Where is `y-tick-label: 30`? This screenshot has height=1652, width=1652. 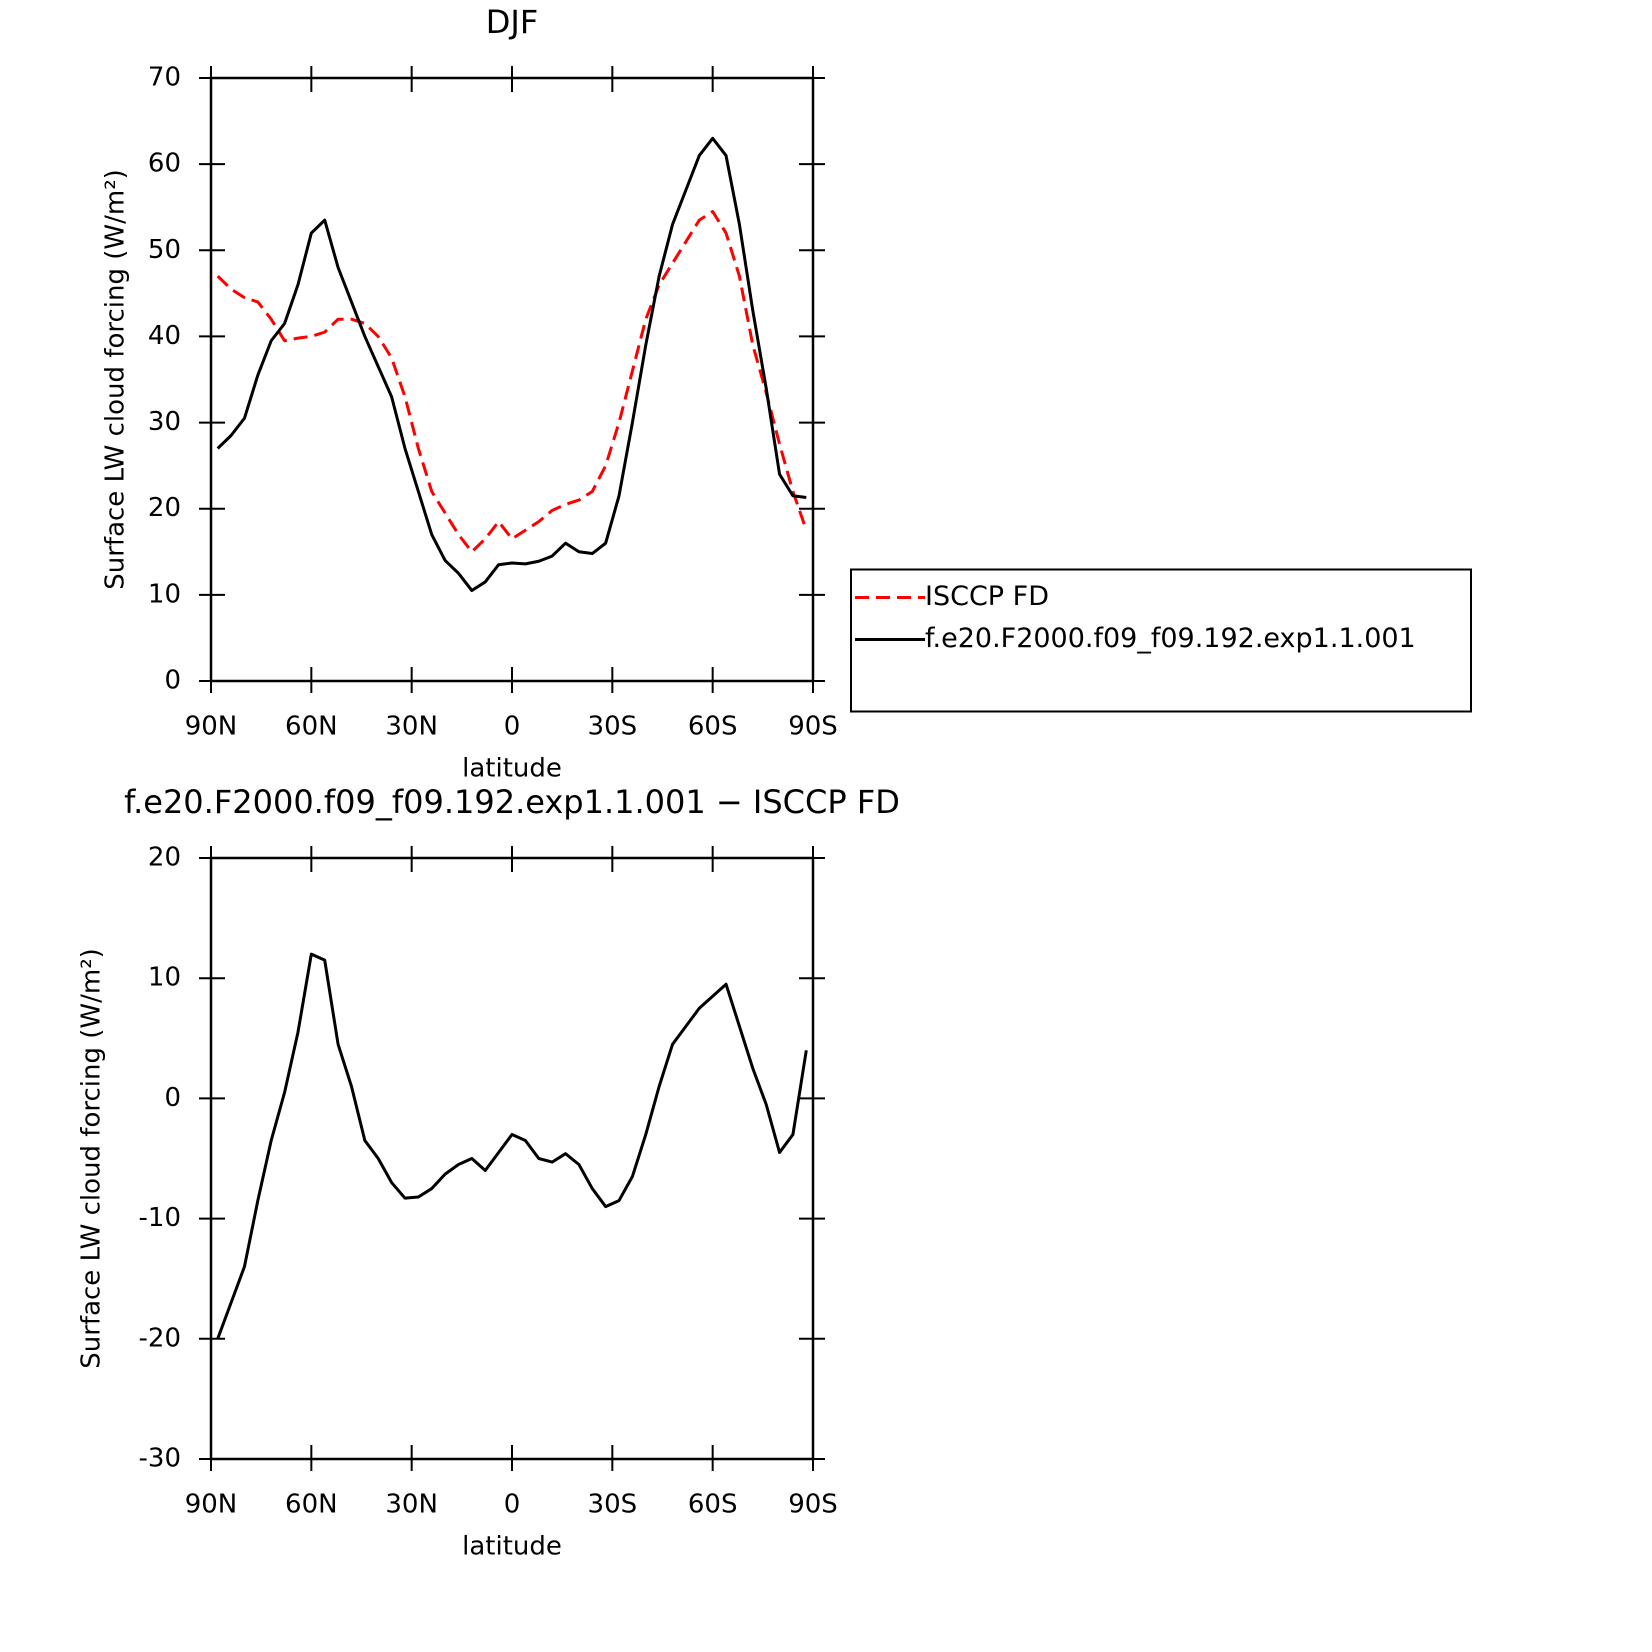
y-tick-label: 30 is located at coordinates (164, 422).